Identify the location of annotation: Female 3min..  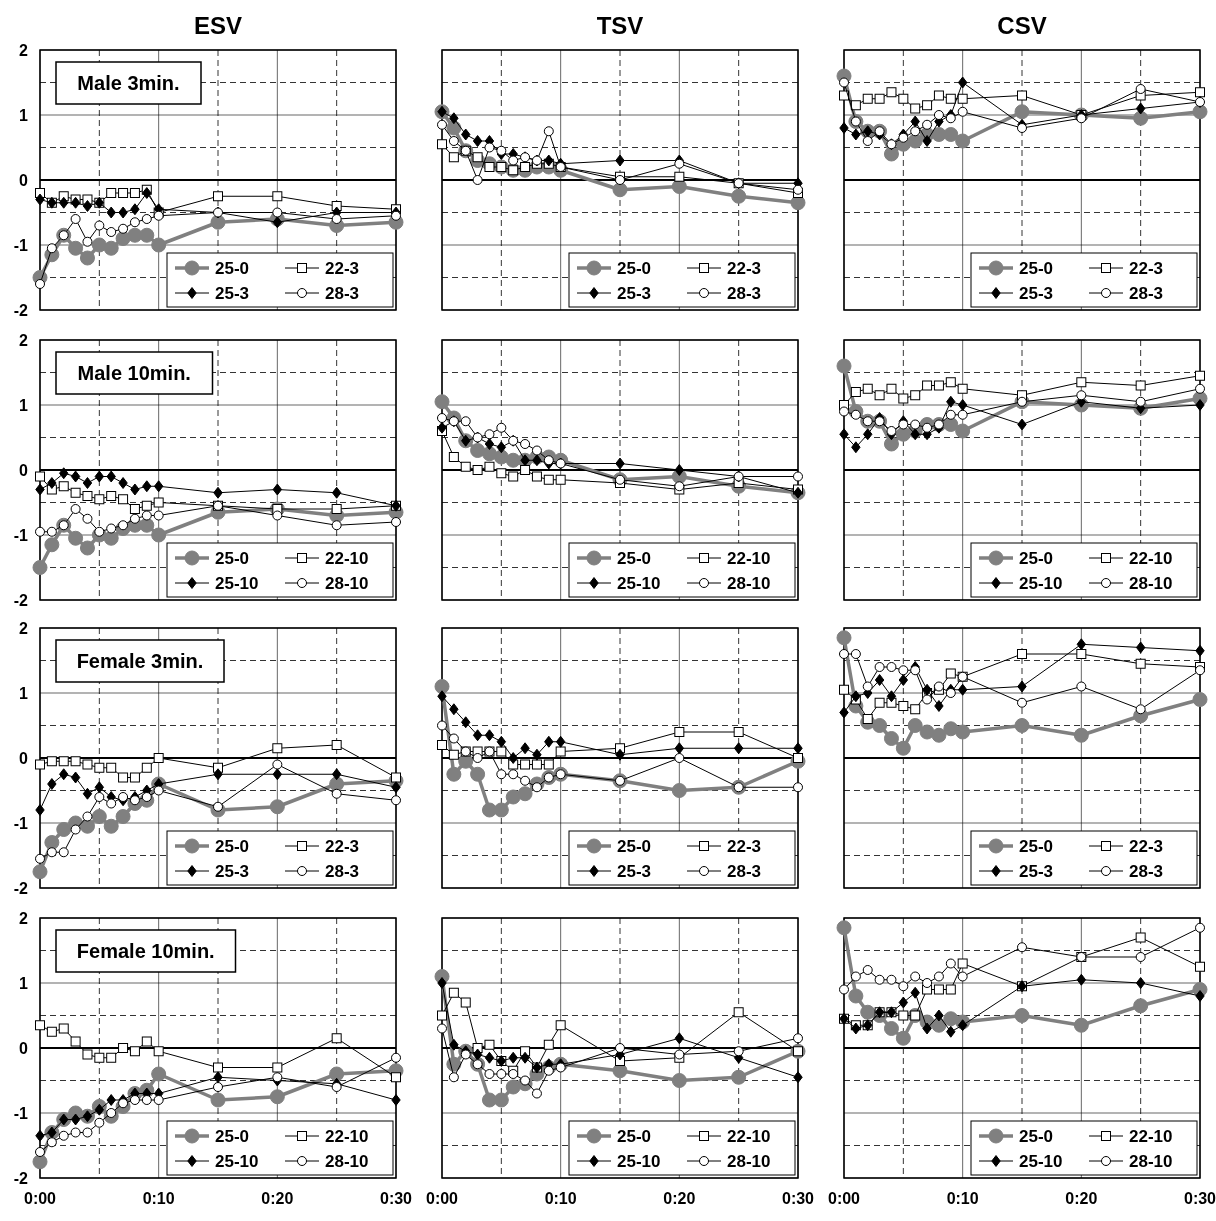
(140, 661).